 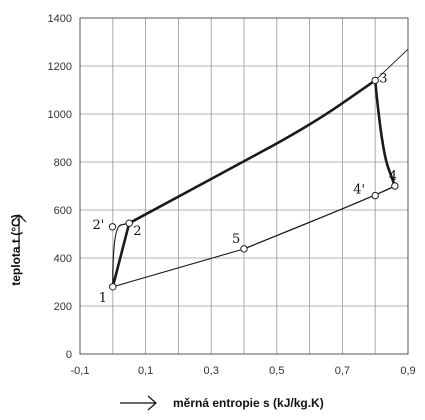 I want to click on x-tick-label: 0,7, so click(x=342, y=371).